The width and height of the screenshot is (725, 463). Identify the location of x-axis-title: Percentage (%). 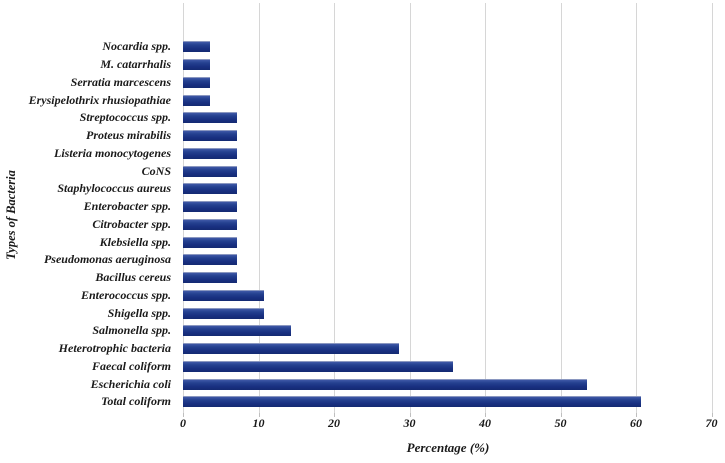
(448, 447).